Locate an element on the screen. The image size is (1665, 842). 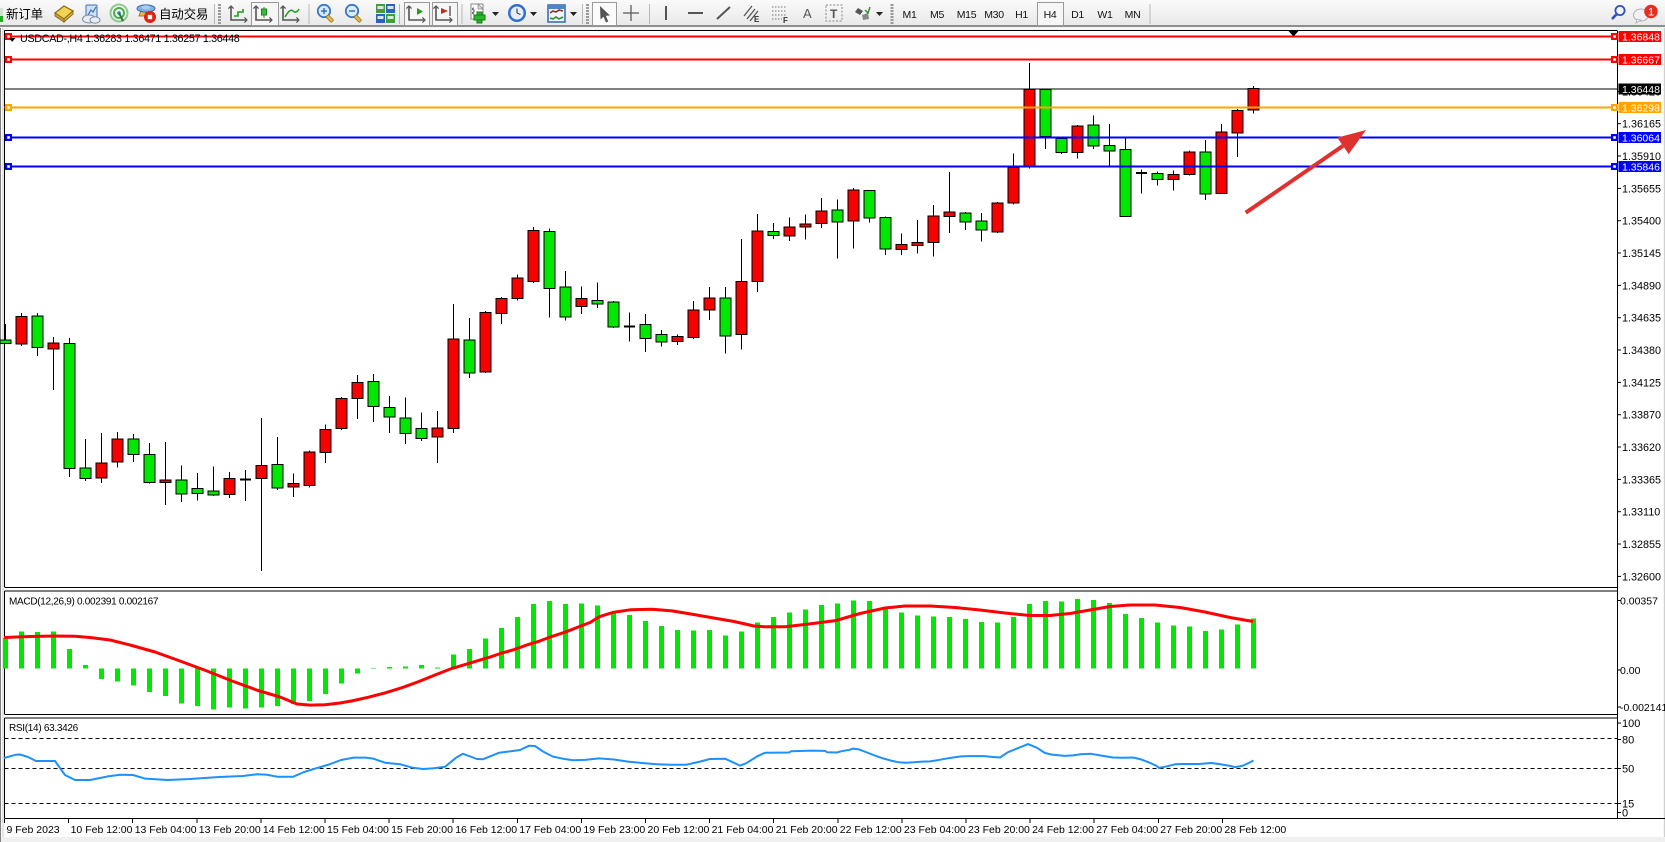
svg-text: 0.00 is located at coordinates (1630, 671).